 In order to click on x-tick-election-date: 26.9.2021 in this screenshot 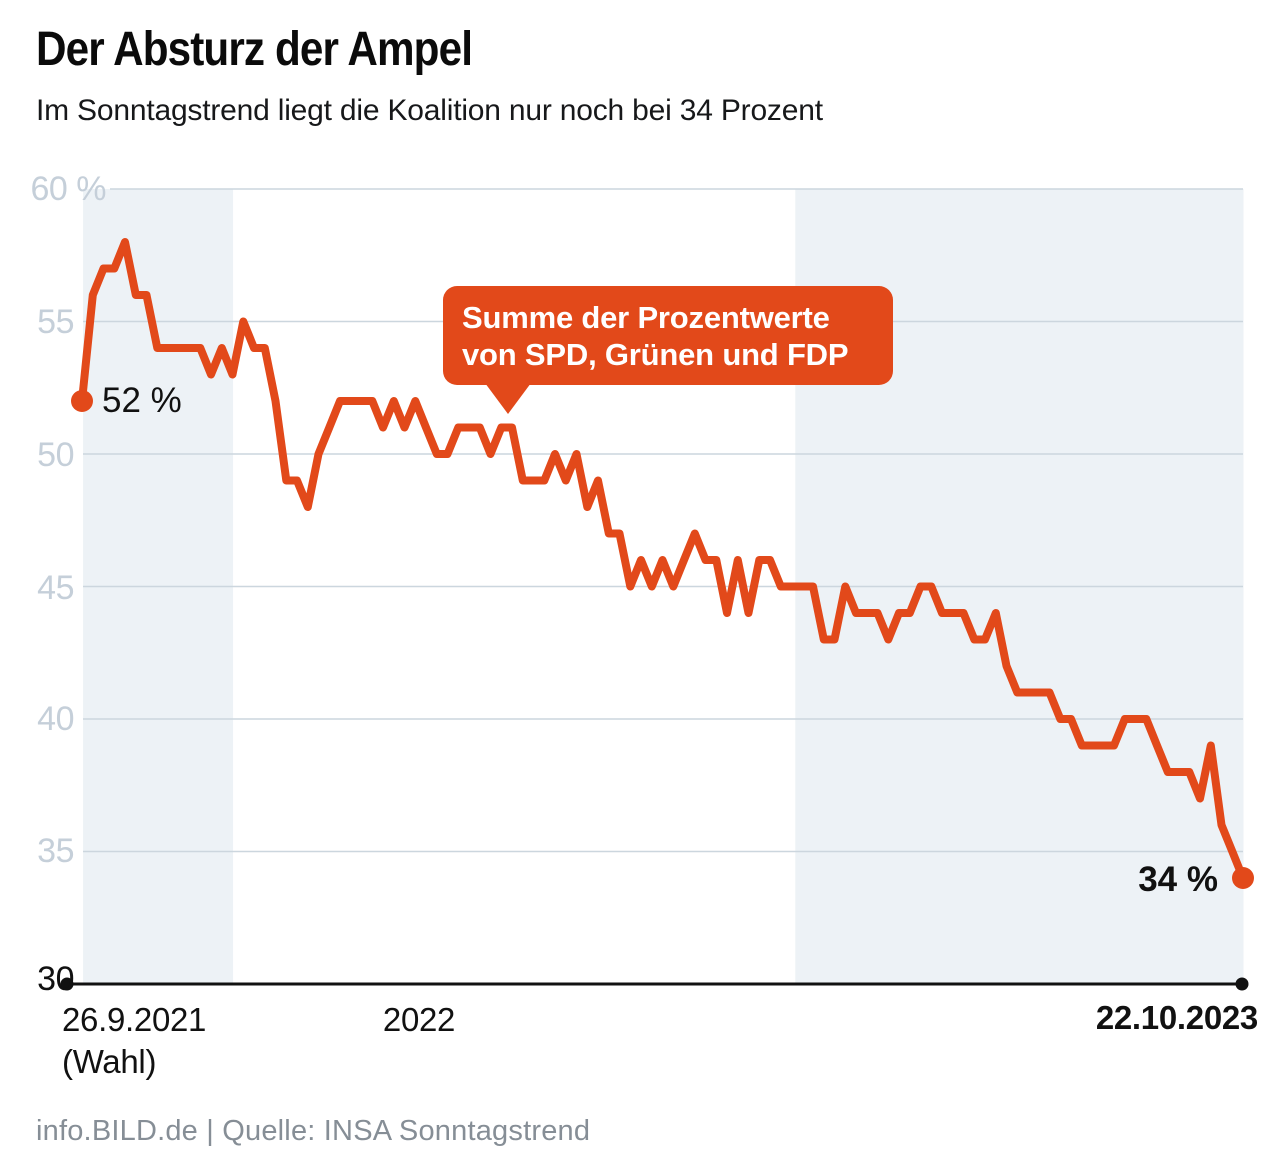, I will do `click(134, 1019)`.